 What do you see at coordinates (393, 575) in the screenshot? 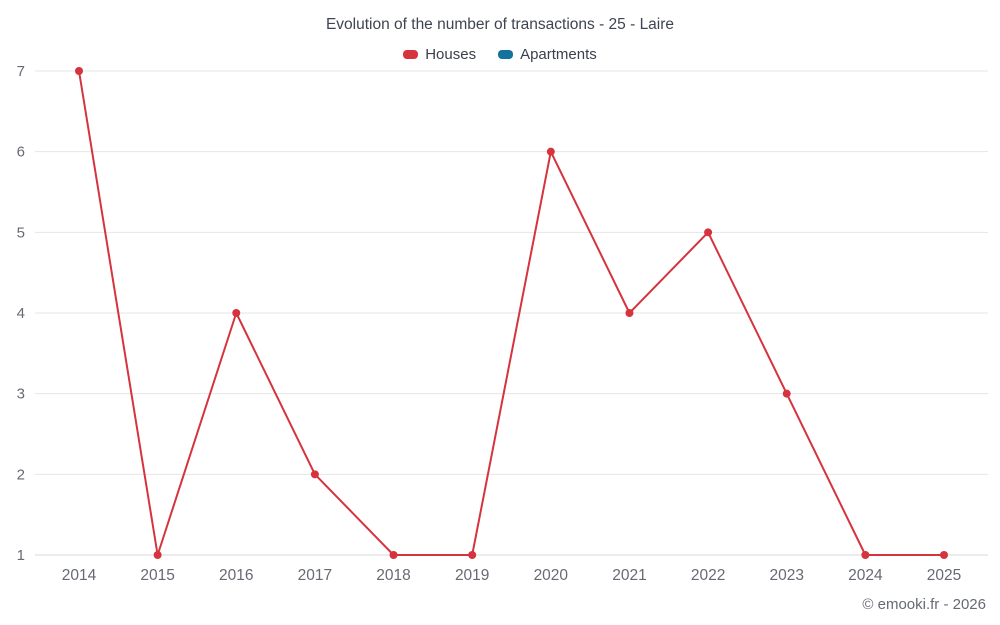
I see `svg-text: 2018` at bounding box center [393, 575].